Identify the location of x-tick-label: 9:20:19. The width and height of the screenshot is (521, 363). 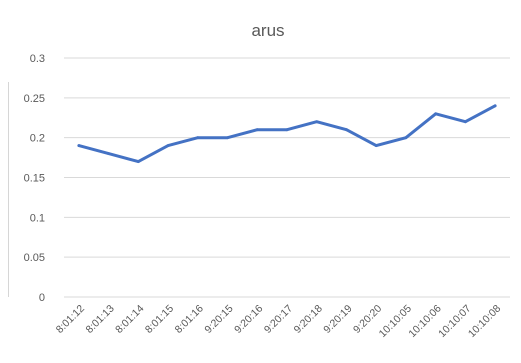
(337, 319).